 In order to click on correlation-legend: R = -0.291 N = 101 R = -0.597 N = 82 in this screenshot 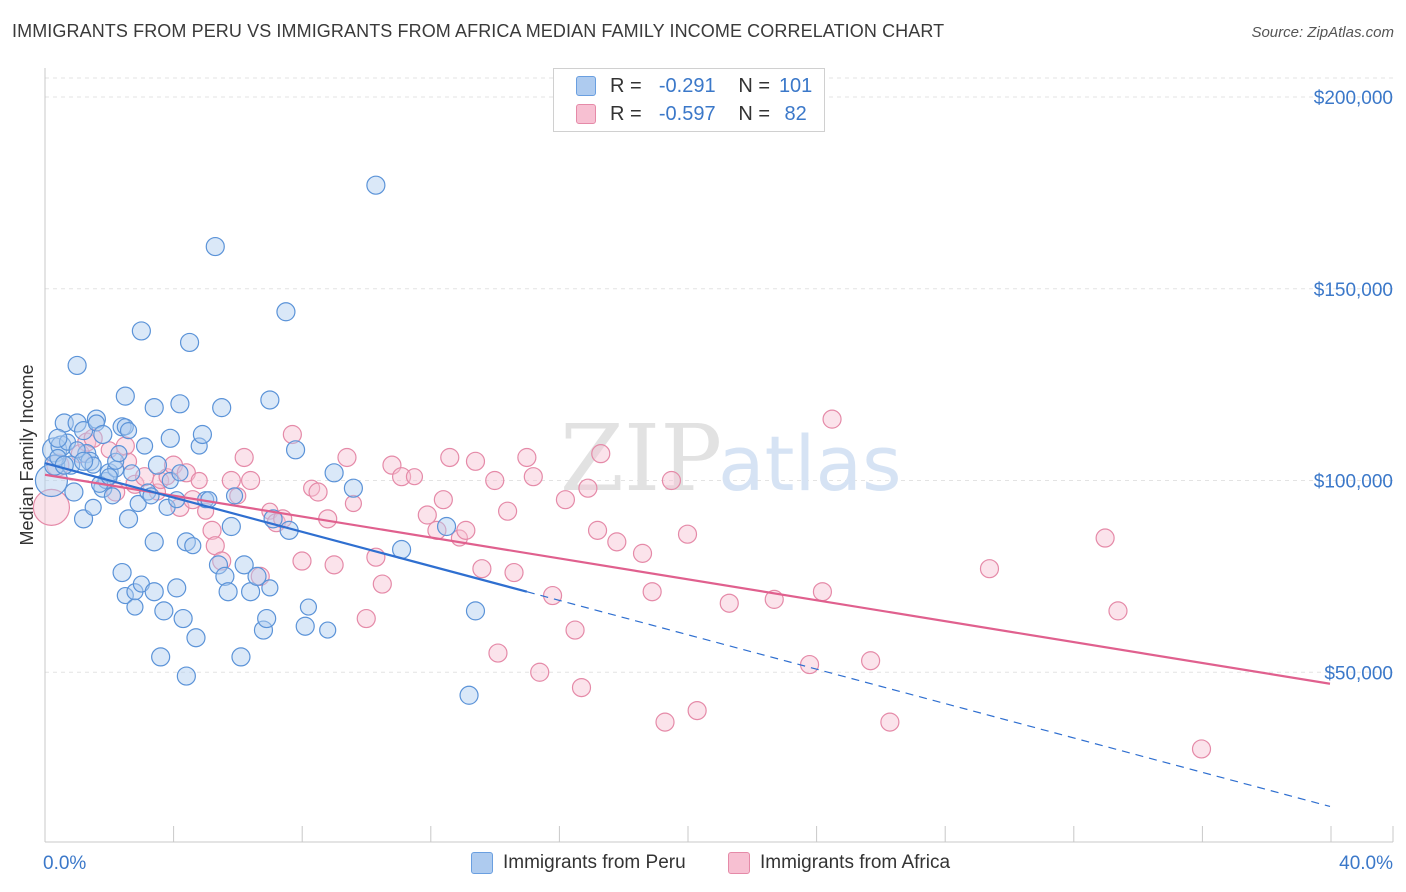, I will do `click(689, 100)`.